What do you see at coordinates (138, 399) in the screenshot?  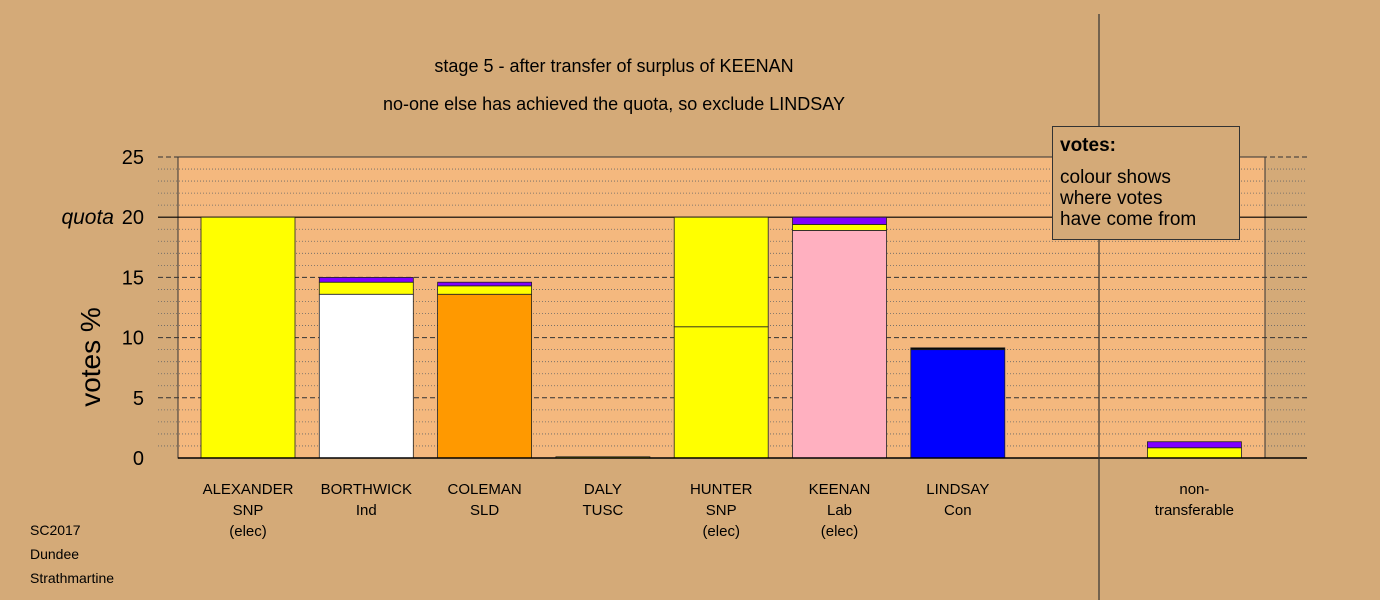 I see `y-tick-label: 5` at bounding box center [138, 399].